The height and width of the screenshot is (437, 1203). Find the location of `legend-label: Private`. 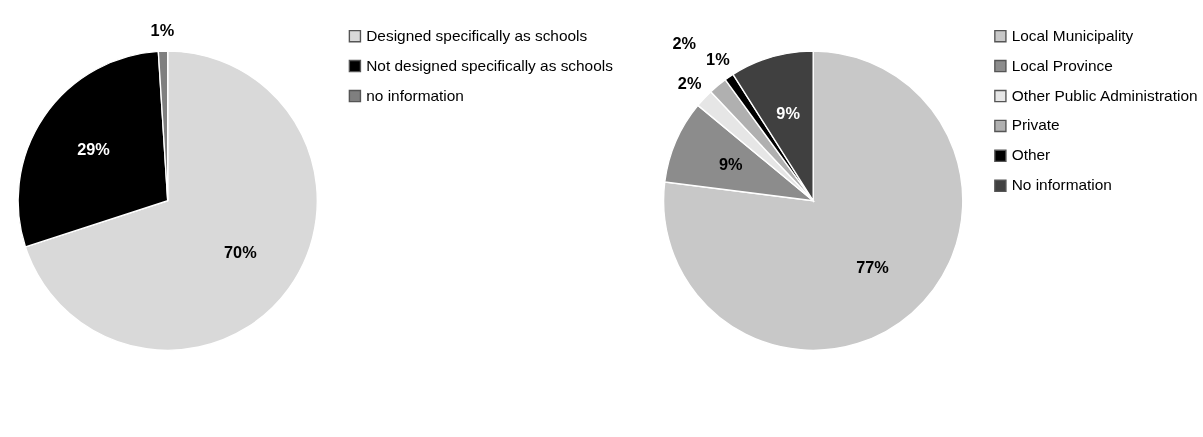

legend-label: Private is located at coordinates (1035, 125).